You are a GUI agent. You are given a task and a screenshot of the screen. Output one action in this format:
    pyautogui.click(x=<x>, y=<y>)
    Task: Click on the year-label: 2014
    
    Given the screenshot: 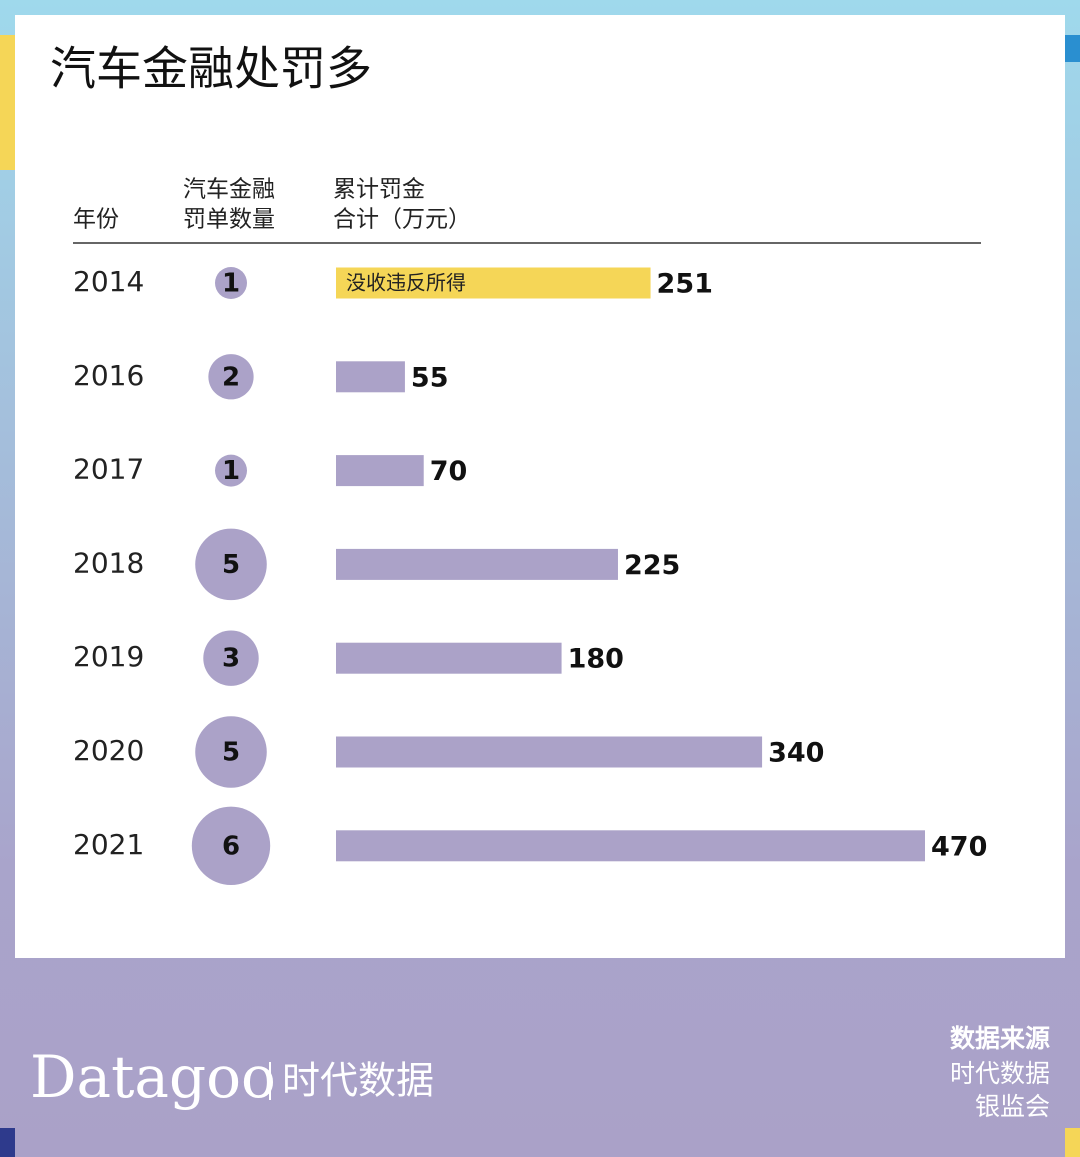 What is the action you would take?
    pyautogui.click(x=108, y=281)
    